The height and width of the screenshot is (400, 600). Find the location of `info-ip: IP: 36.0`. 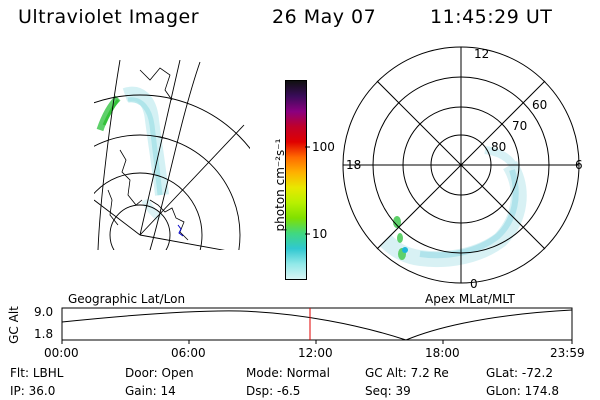

info-ip: IP: 36.0 is located at coordinates (33, 391).